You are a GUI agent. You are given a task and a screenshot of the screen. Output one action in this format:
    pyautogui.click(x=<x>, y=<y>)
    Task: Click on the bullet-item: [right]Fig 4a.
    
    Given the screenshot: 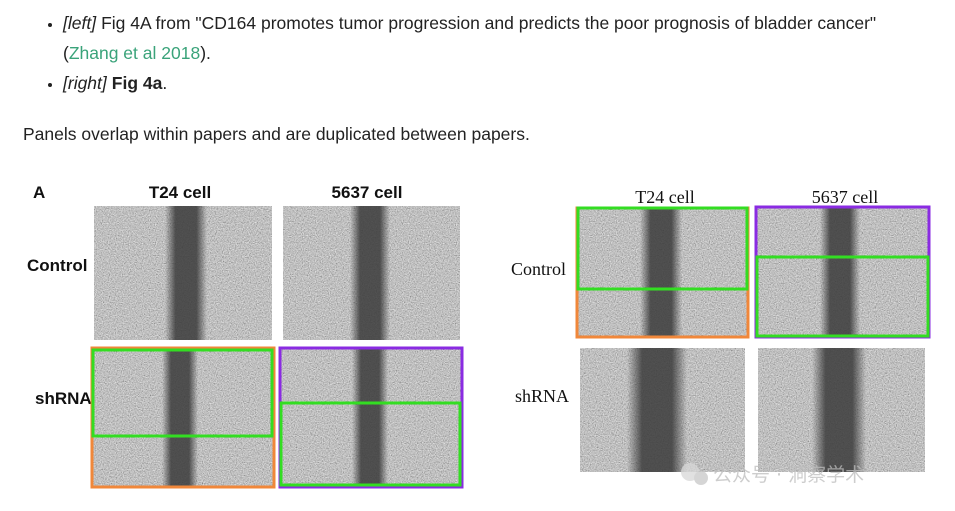 What is the action you would take?
    pyautogui.click(x=478, y=83)
    